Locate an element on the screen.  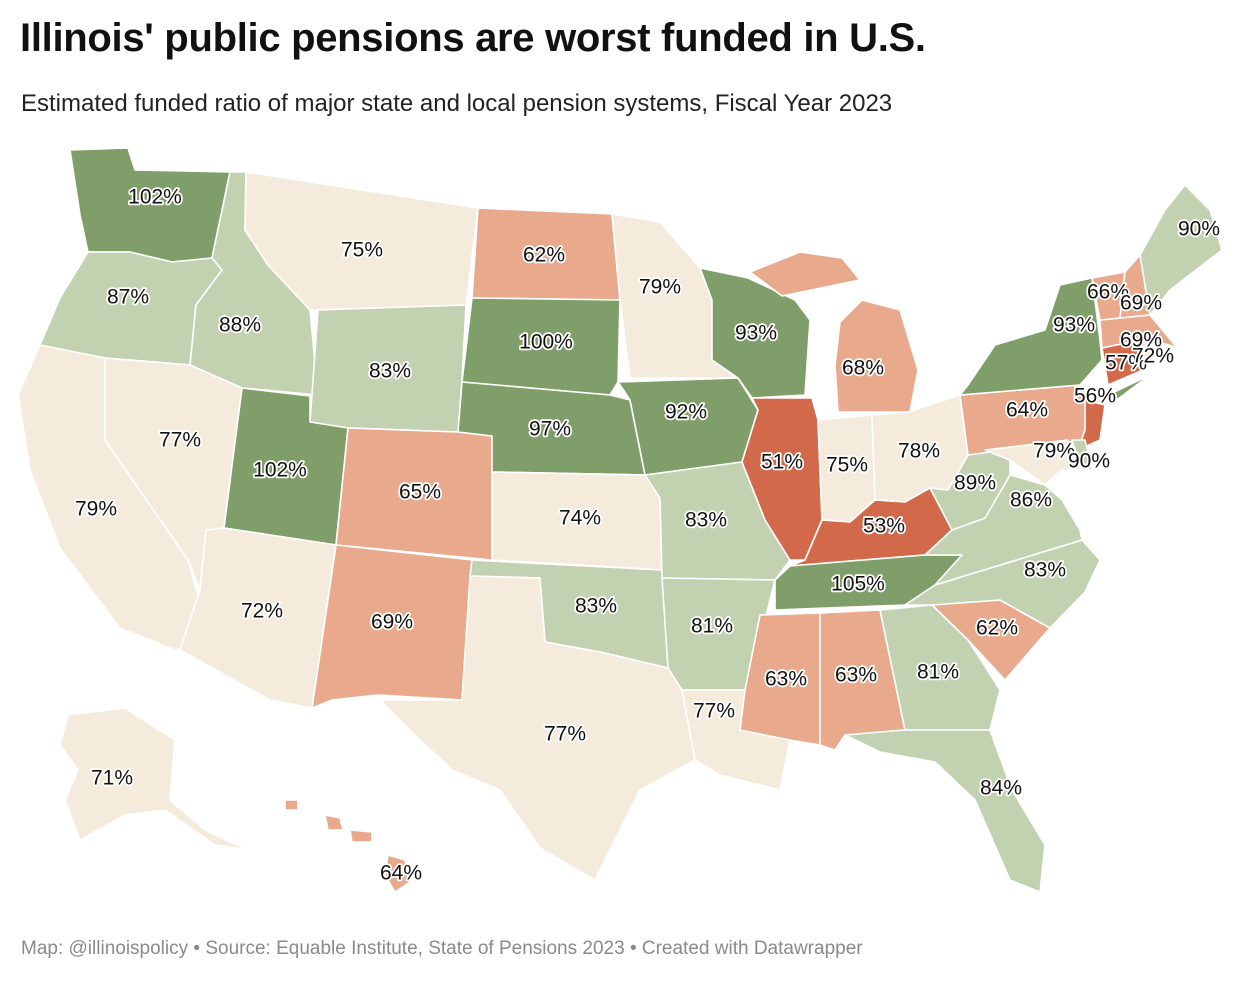
label-AK: 71% is located at coordinates (112, 778).